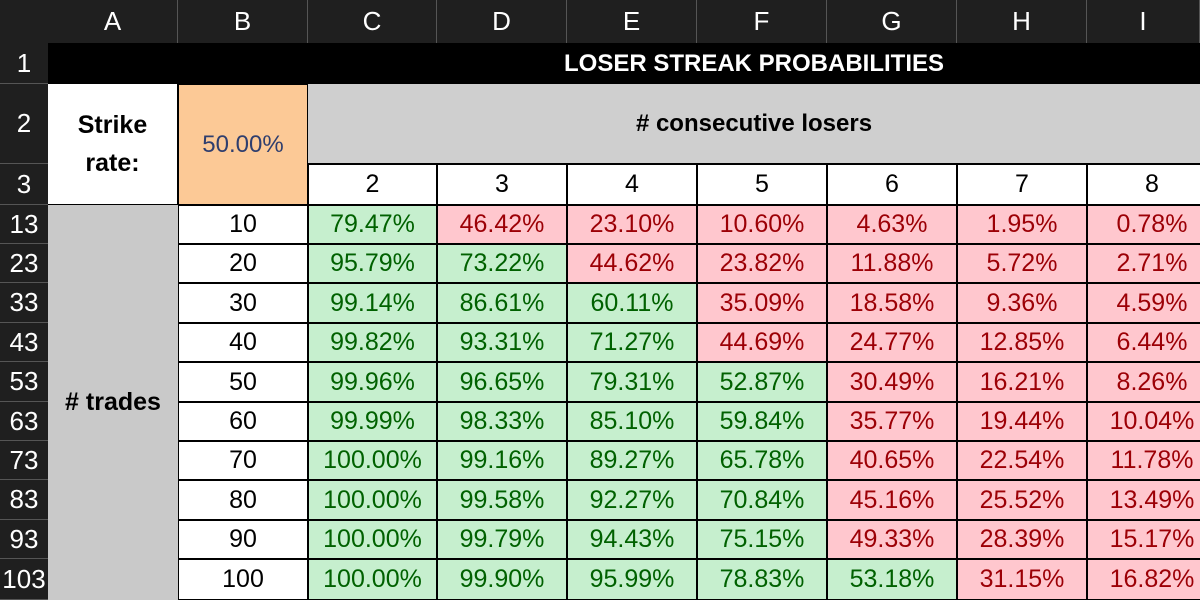 Image resolution: width=1200 pixels, height=600 pixels. What do you see at coordinates (632, 539) in the screenshot?
I see `probability-cell: 94.43%` at bounding box center [632, 539].